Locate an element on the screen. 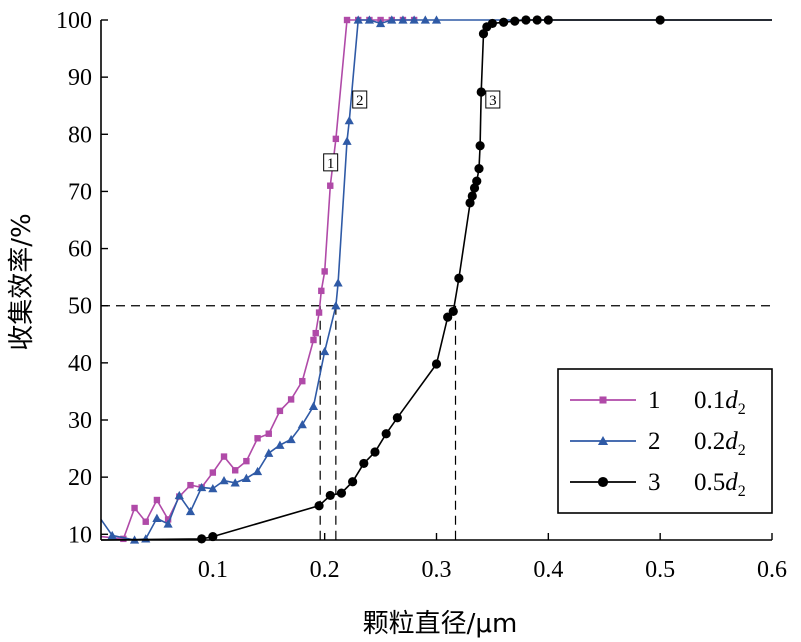 This screenshot has width=801, height=642. curve-tag-label: 2 is located at coordinates (360, 101).